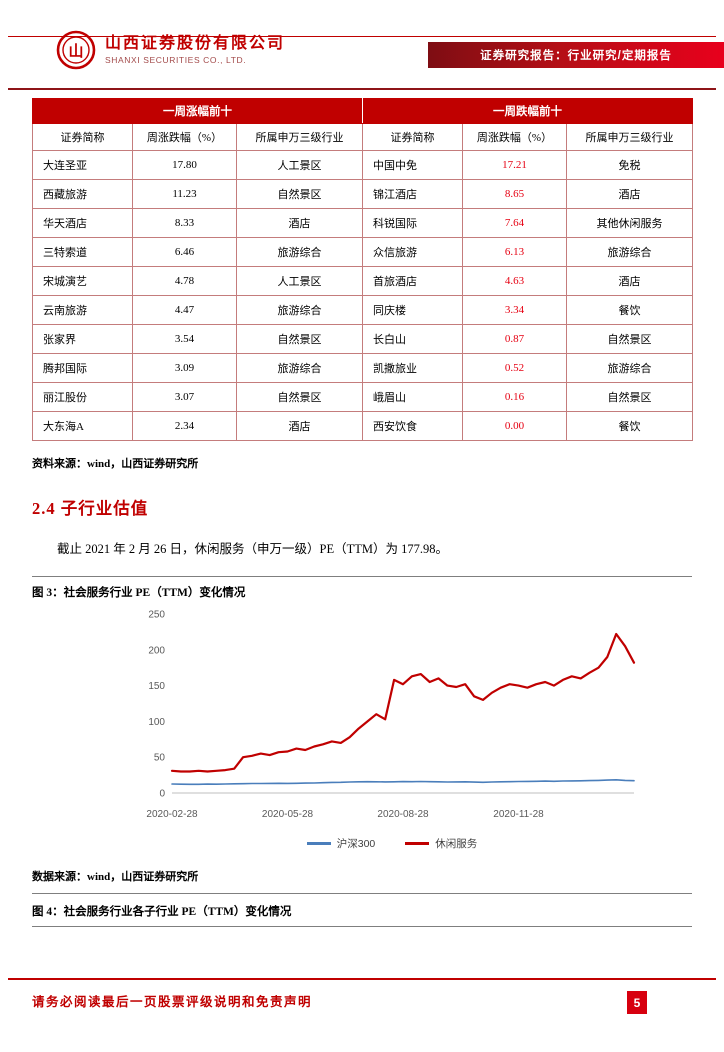  Describe the element at coordinates (528, 111) in the screenshot. I see `losers-group-header: 一周跌幅前十` at that location.